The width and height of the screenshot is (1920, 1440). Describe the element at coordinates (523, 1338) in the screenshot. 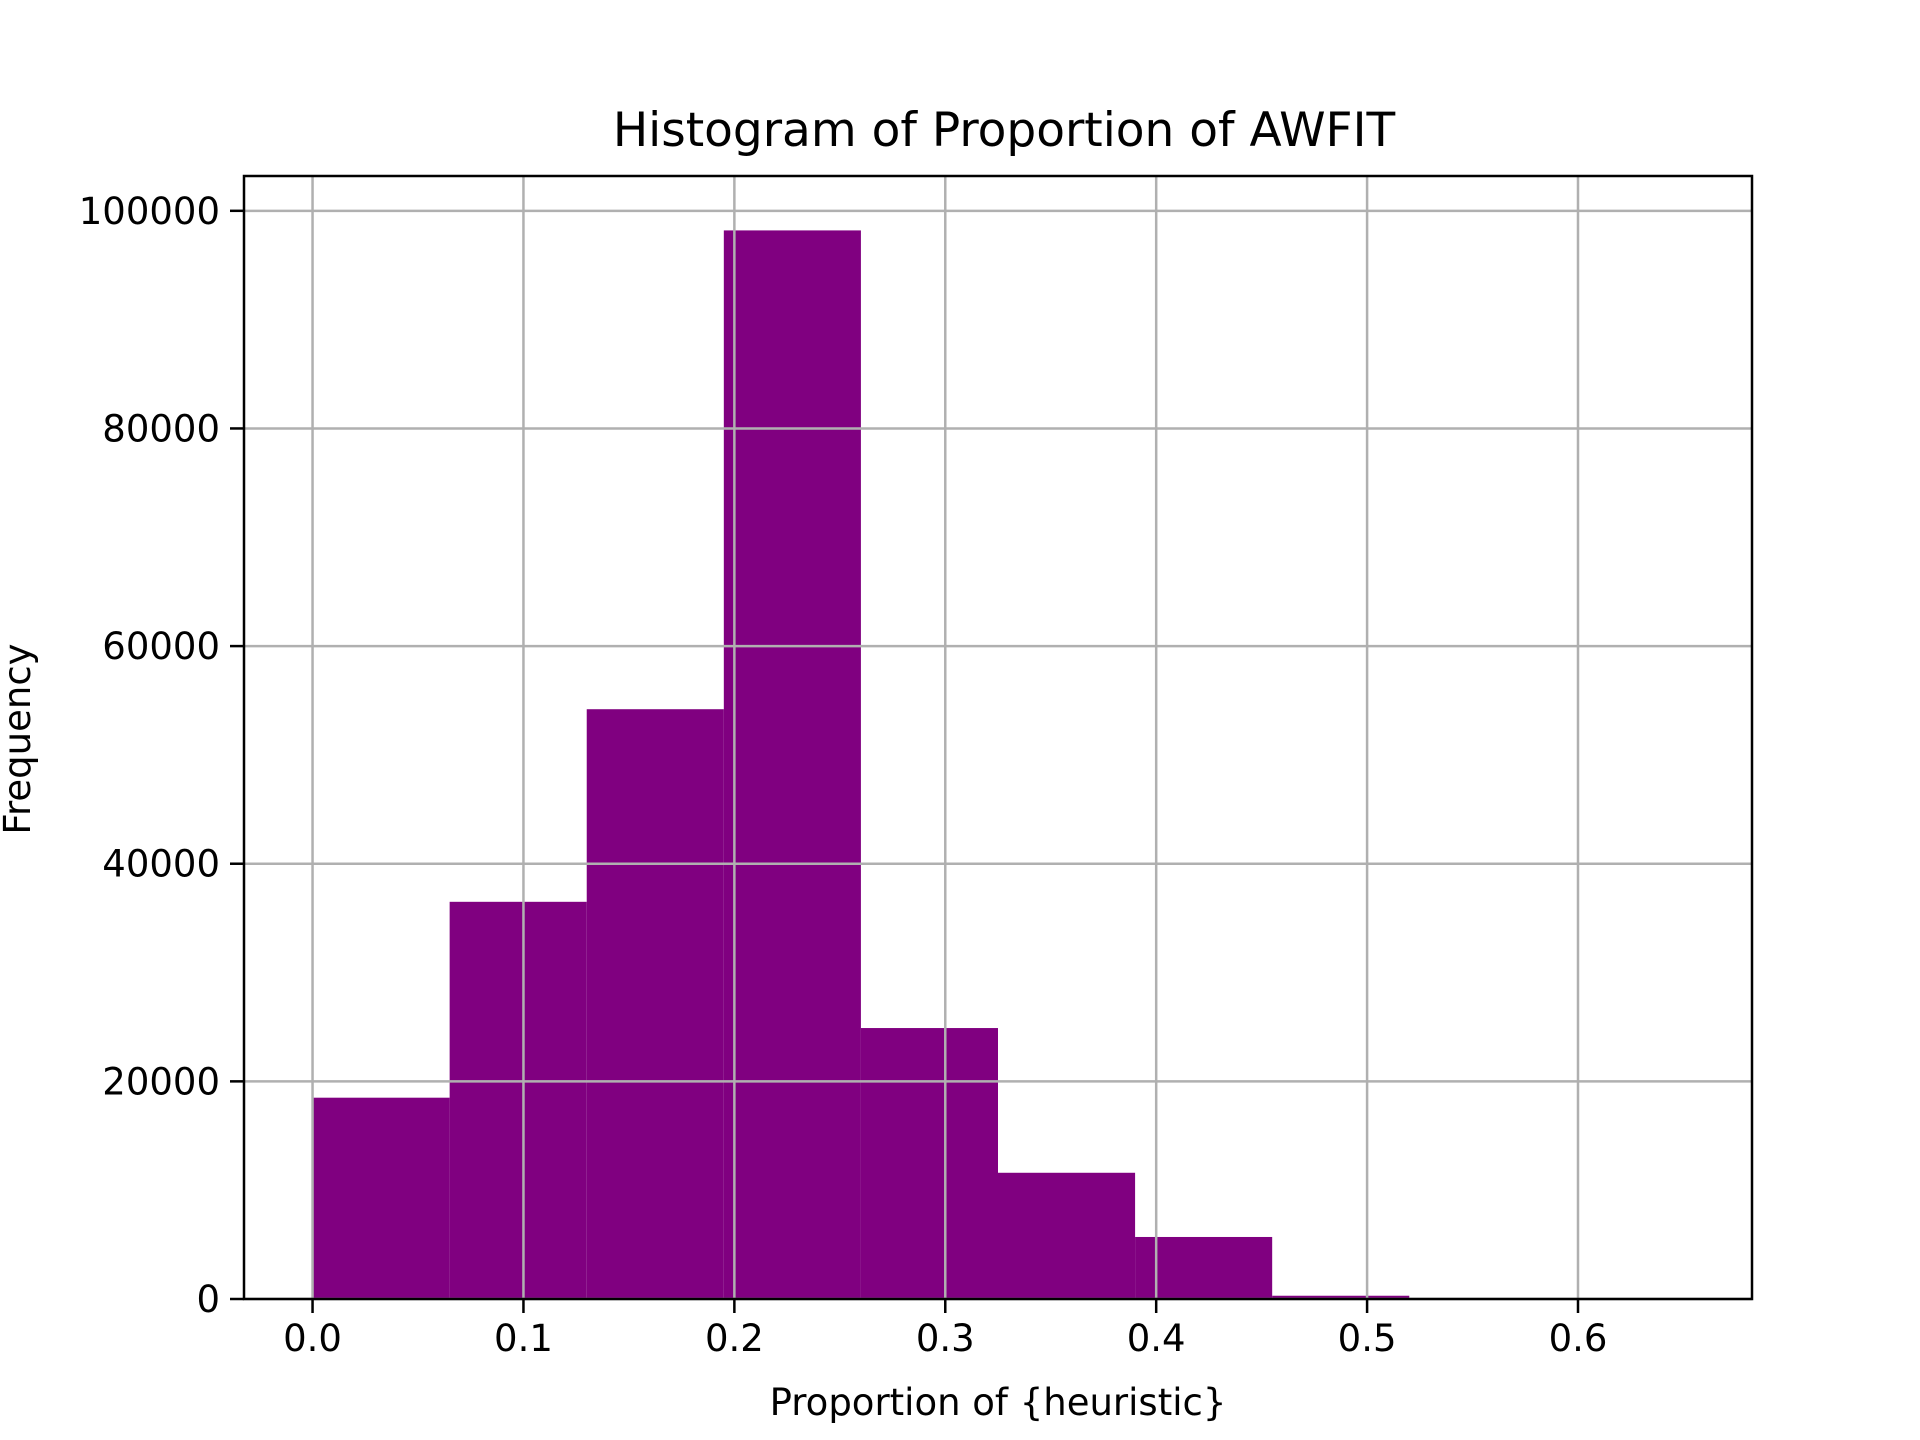

I see `x-tick-label: 0.1` at that location.